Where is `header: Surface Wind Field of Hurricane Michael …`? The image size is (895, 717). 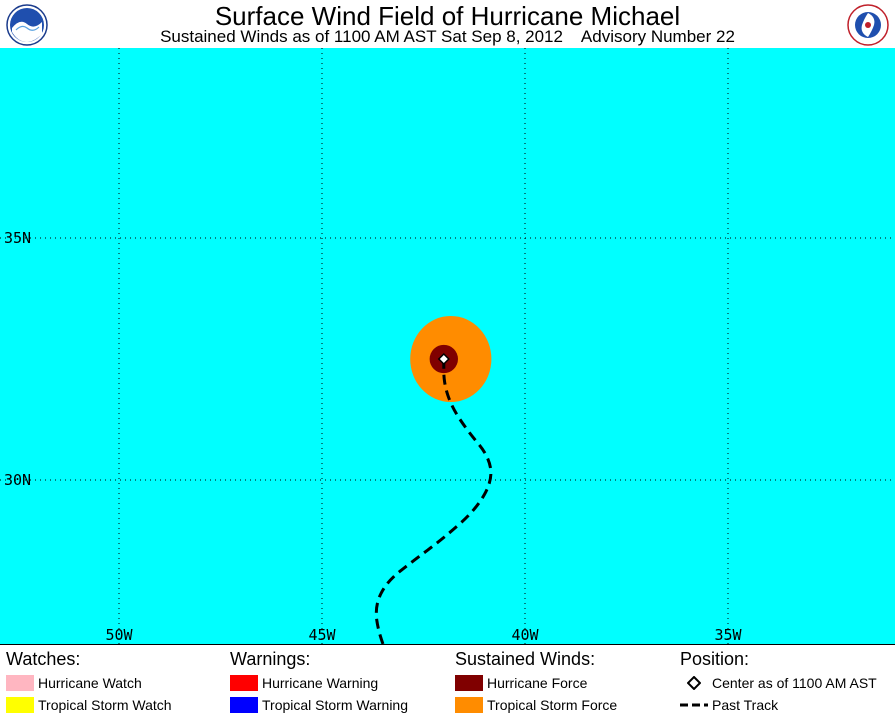
header: Surface Wind Field of Hurricane Michael … is located at coordinates (447, 24).